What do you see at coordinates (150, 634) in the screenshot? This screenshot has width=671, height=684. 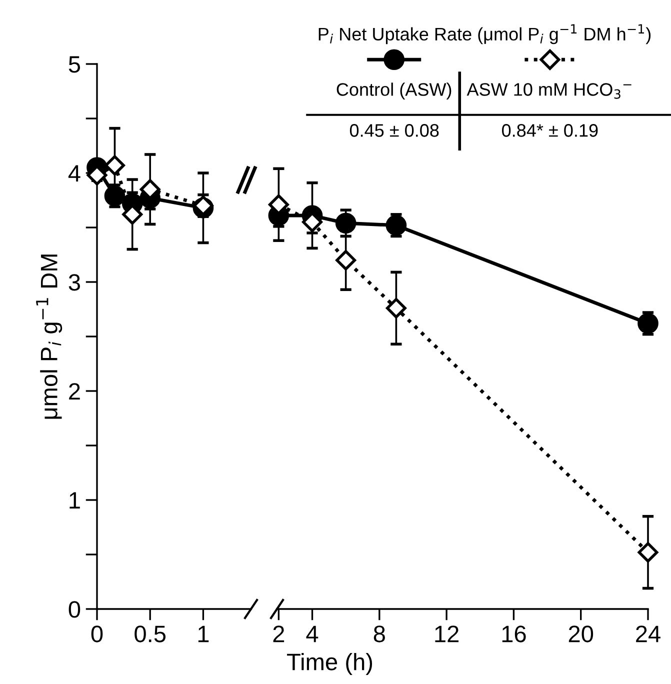 I see `x-tick-label: 0.5` at bounding box center [150, 634].